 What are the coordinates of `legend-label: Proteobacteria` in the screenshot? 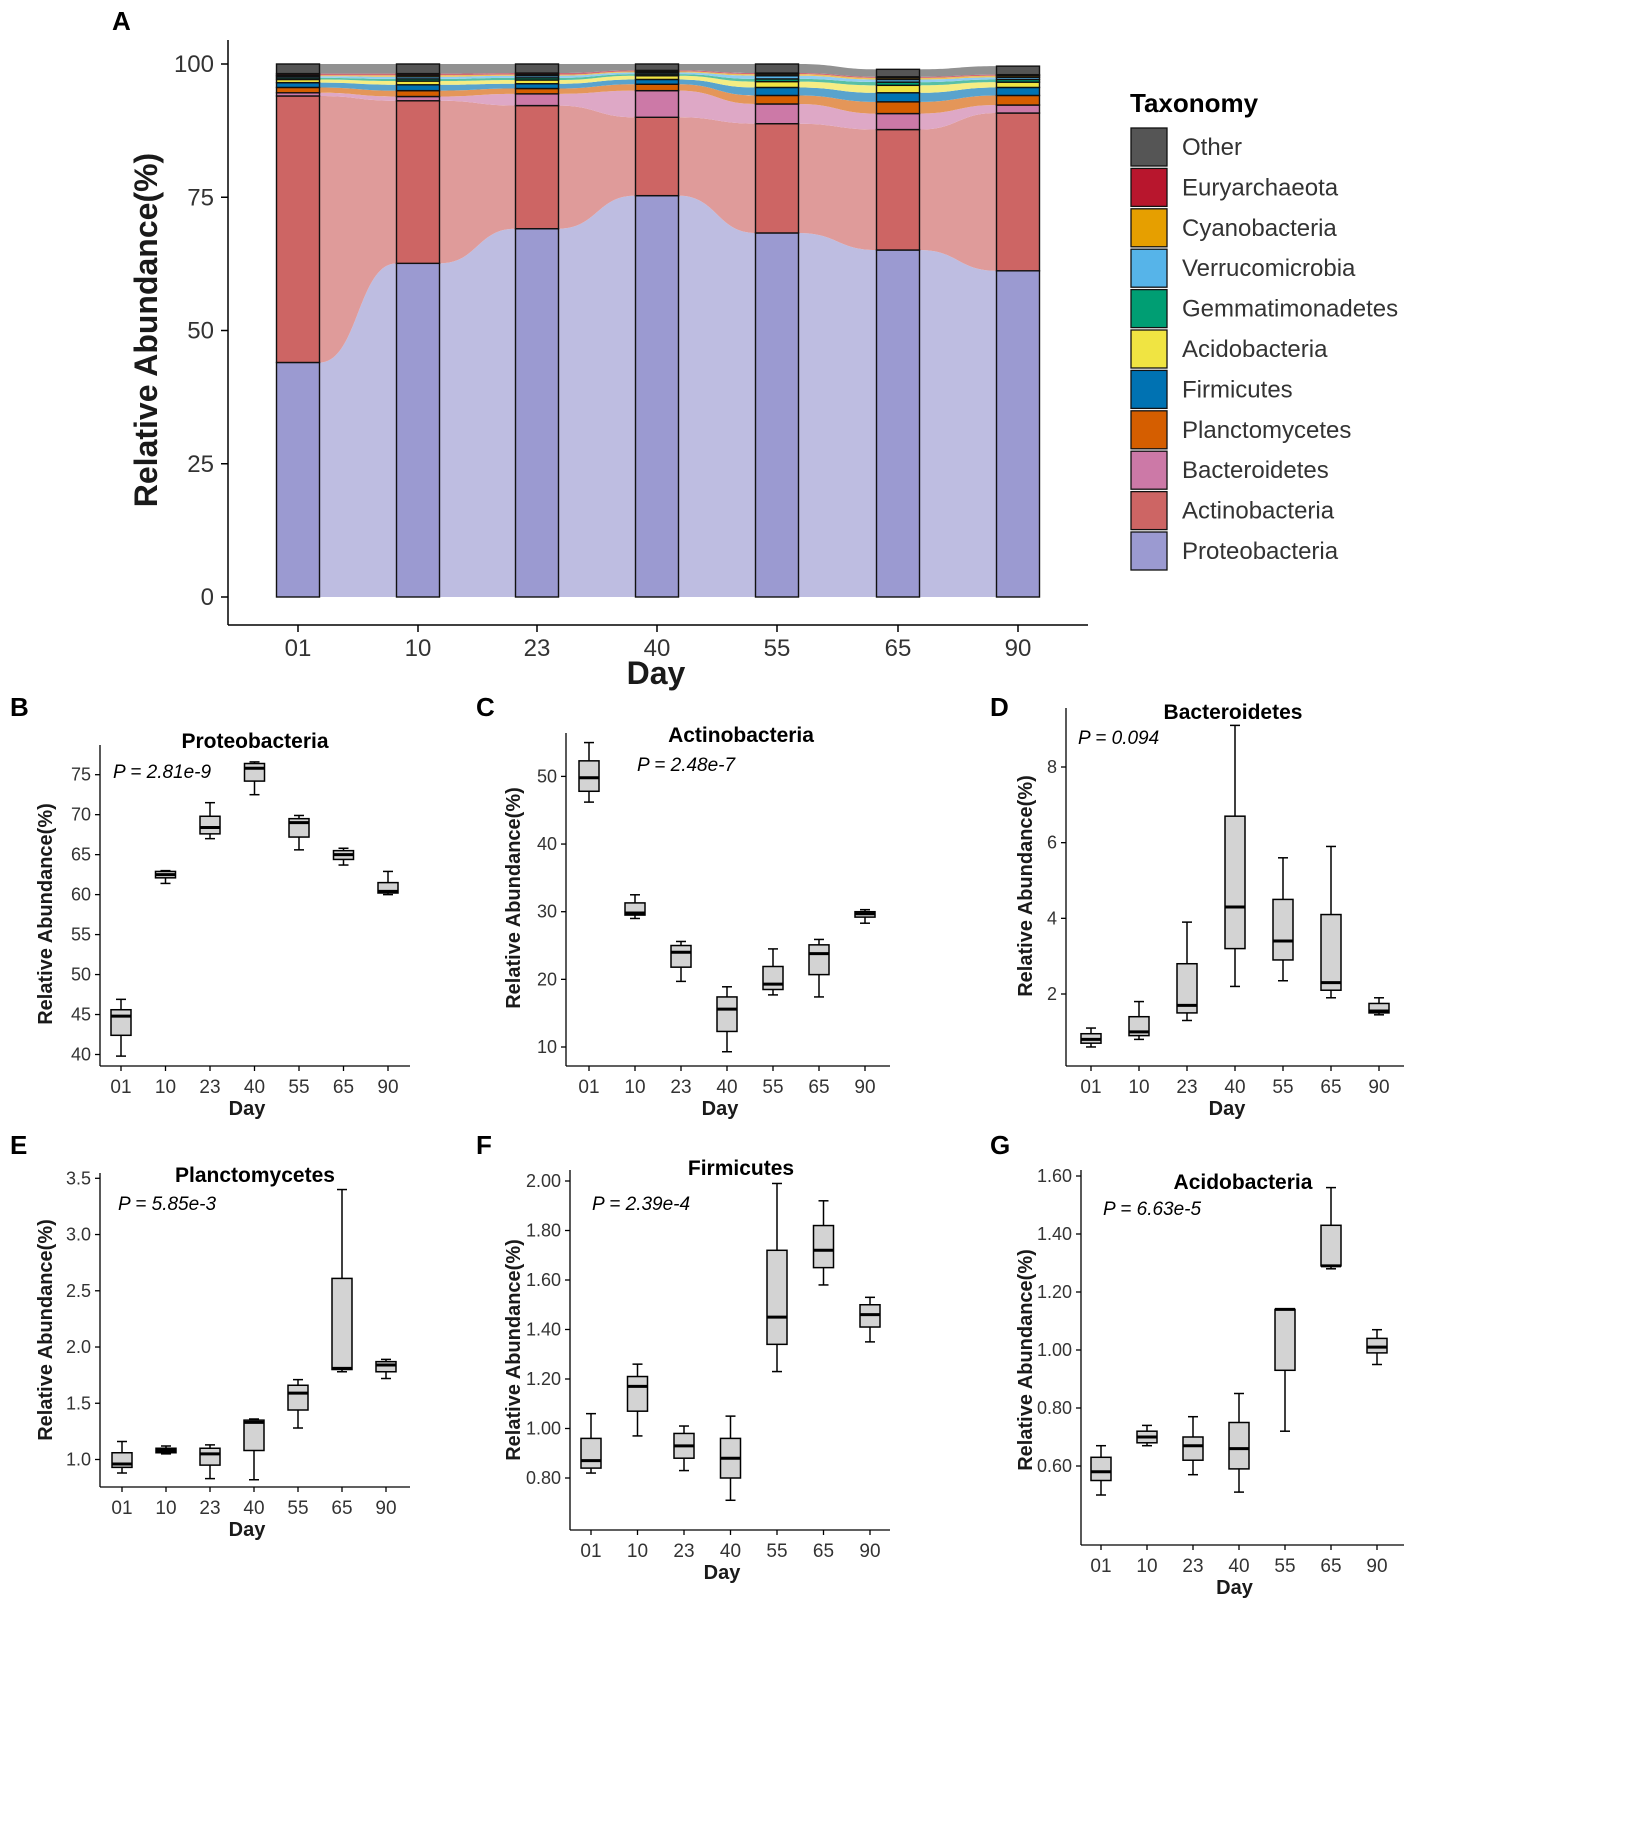 It's located at (1260, 551).